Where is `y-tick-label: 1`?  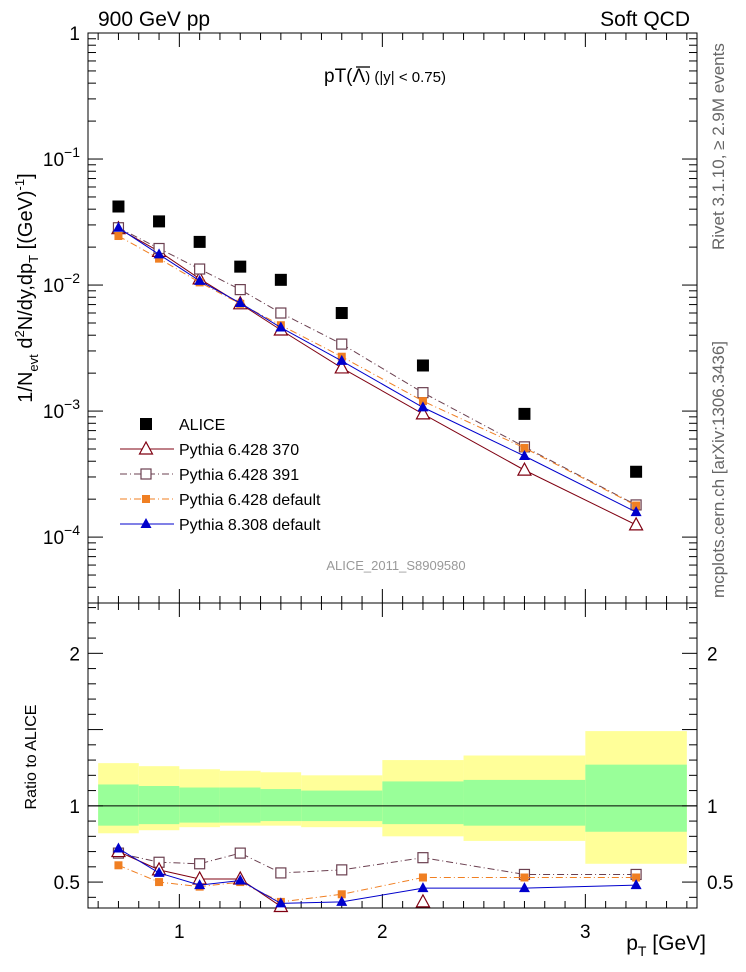
y-tick-label: 1 is located at coordinates (74, 34).